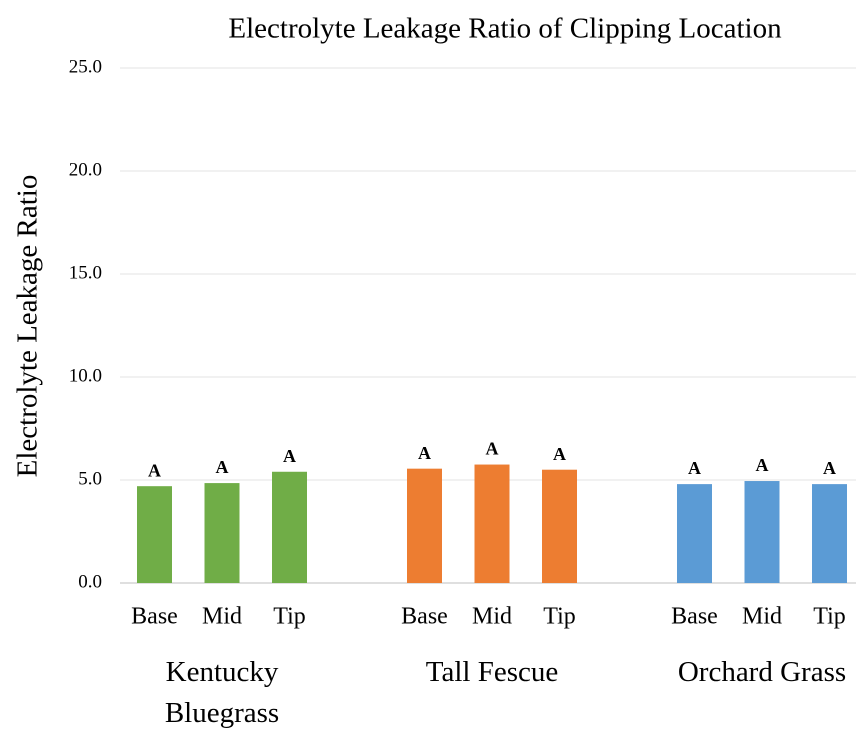 The image size is (856, 734). I want to click on y-tick-label: 5.0, so click(90, 478).